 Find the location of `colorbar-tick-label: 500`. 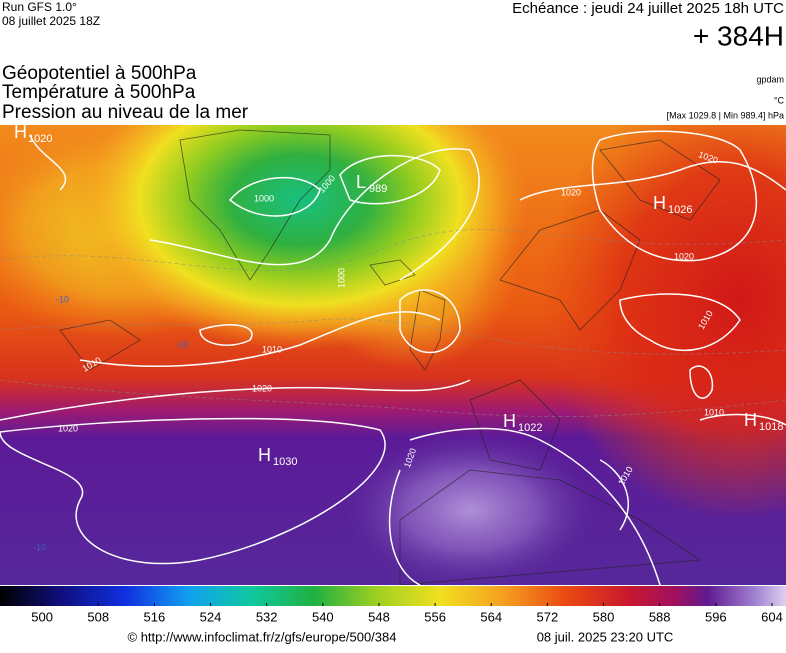

colorbar-tick-label: 500 is located at coordinates (42, 616).